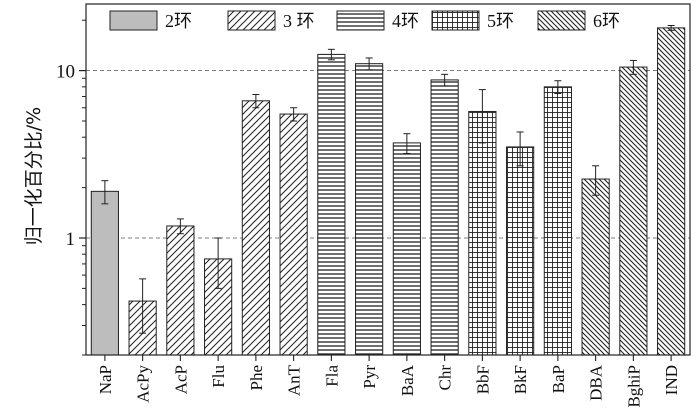  Describe the element at coordinates (34, 176) in the screenshot. I see `y-axis-label: 归一化百分比/%` at that location.